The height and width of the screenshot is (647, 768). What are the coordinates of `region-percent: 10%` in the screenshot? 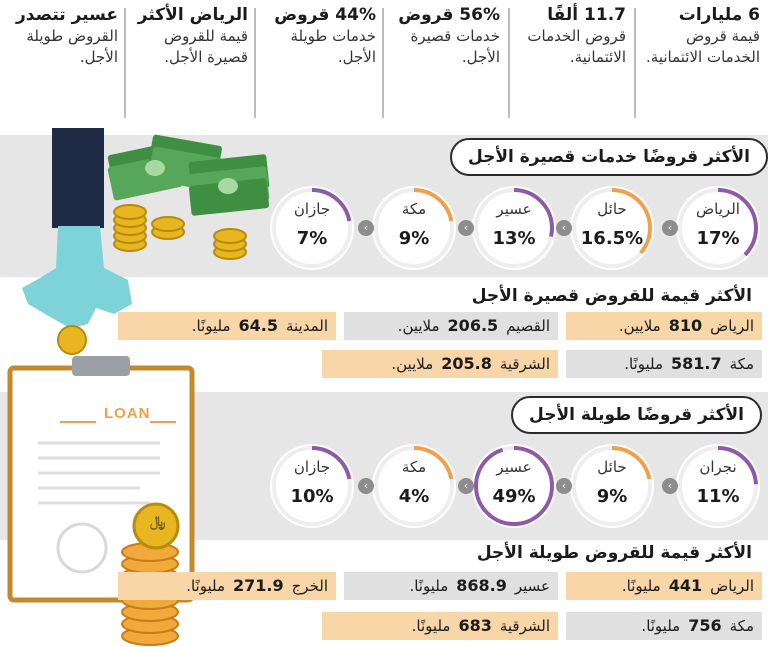 It's located at (312, 496).